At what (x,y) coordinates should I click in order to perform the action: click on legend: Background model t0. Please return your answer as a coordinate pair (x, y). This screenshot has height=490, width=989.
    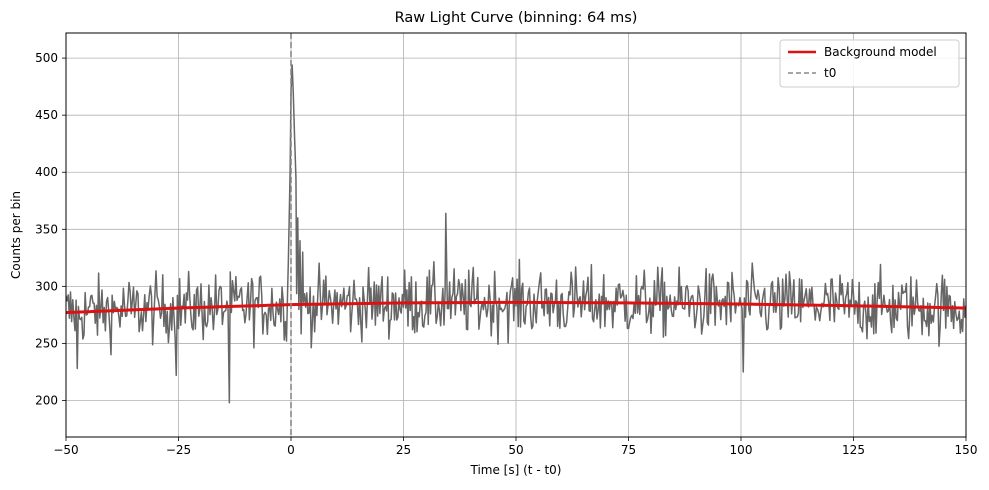
    Looking at the image, I should click on (869, 63).